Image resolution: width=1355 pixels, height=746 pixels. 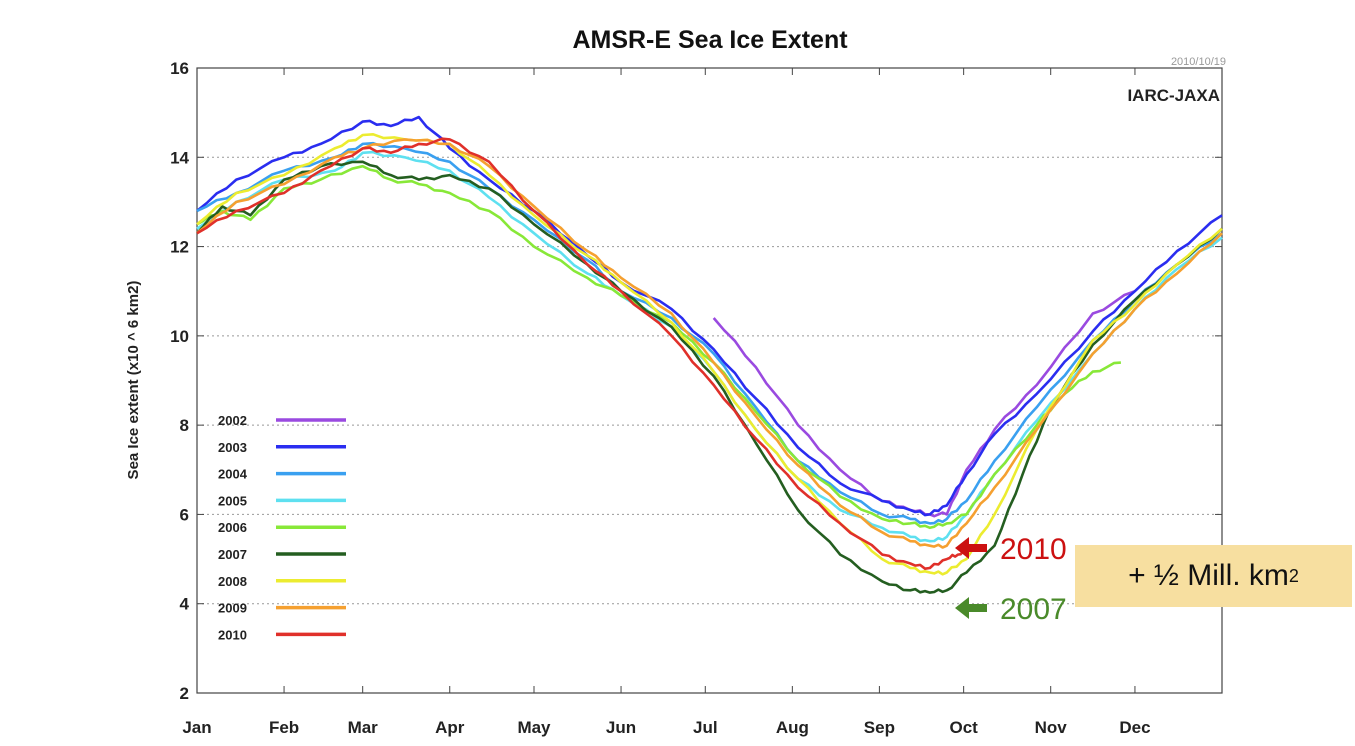 I want to click on annotations: 2010 2007, so click(x=1011, y=579).